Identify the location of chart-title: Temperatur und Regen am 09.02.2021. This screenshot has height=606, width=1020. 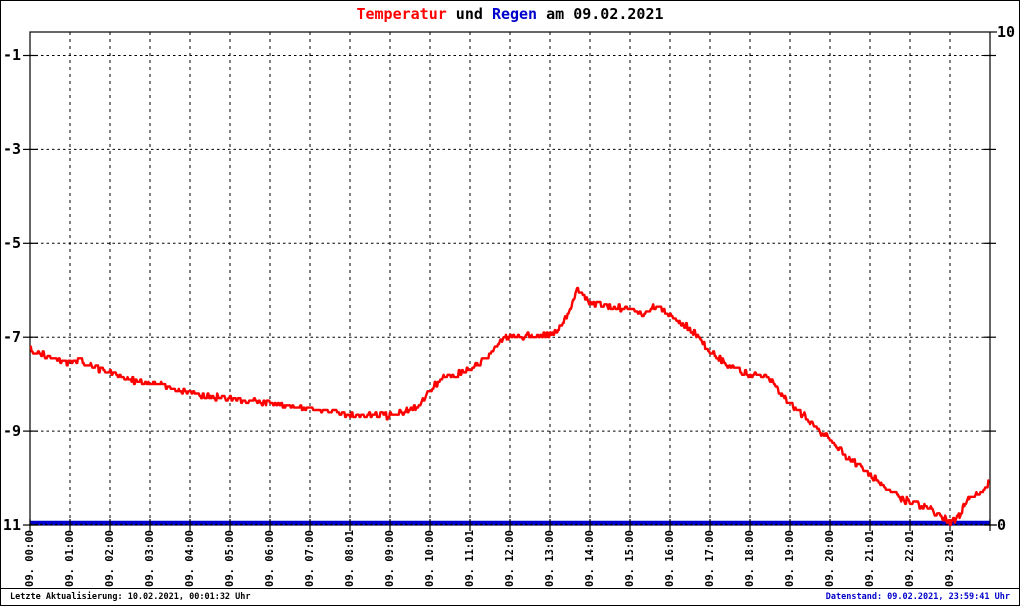
(510, 14).